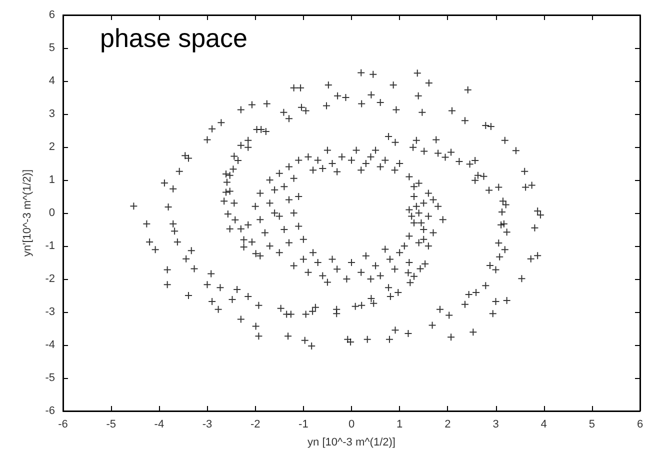 The height and width of the screenshot is (453, 659). What do you see at coordinates (51, 15) in the screenshot?
I see `y-tick-label: 6` at bounding box center [51, 15].